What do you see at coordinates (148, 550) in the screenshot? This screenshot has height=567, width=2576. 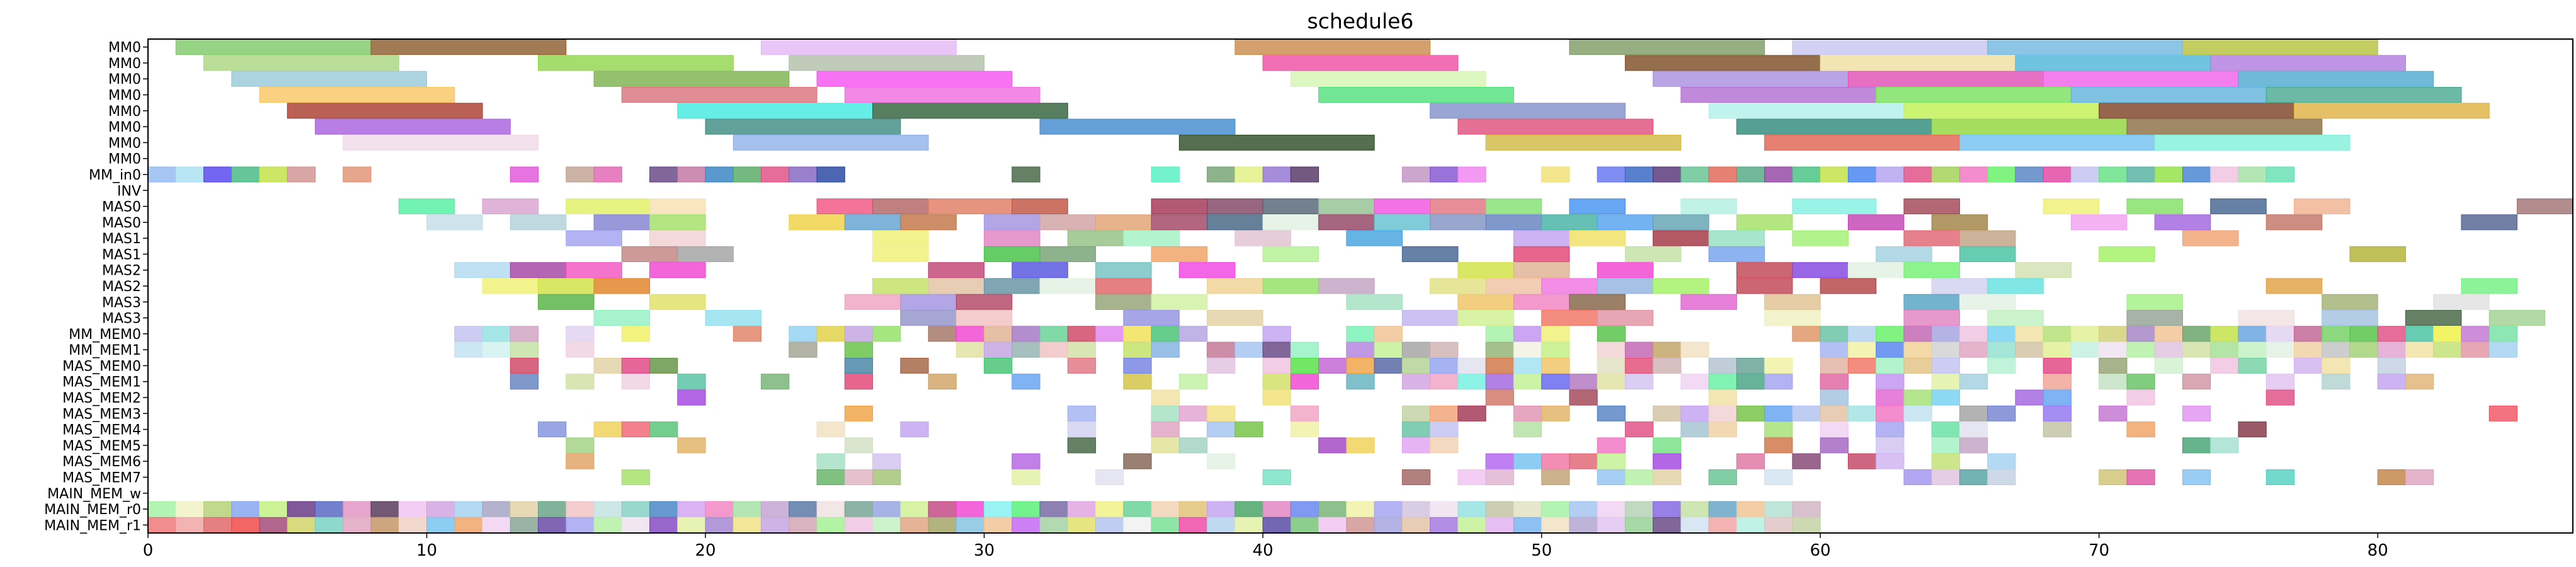 I see `x-tick-label: 0` at bounding box center [148, 550].